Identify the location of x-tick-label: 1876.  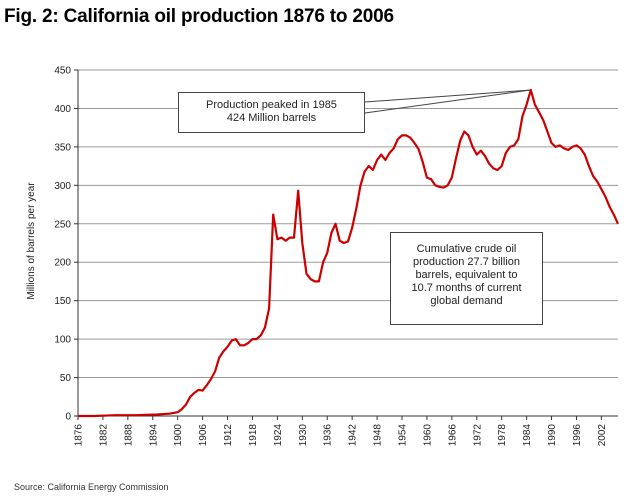
(79, 435).